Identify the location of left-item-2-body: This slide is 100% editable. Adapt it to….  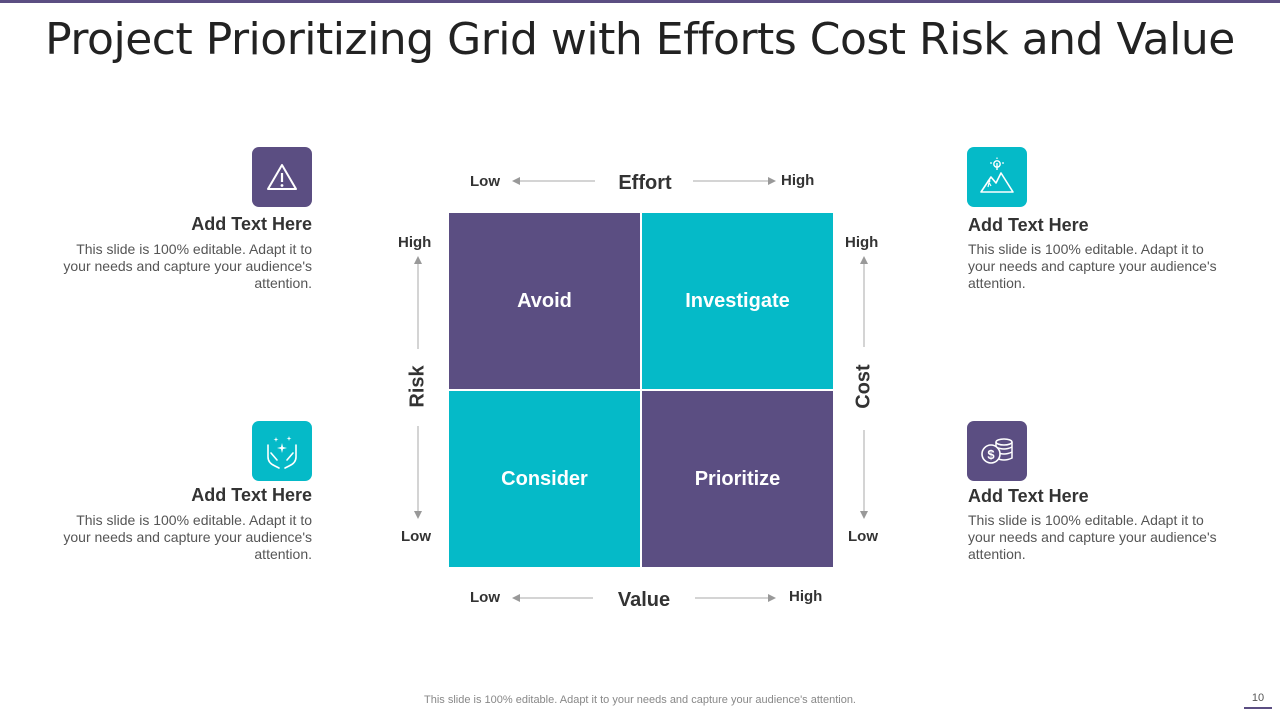
(187, 537).